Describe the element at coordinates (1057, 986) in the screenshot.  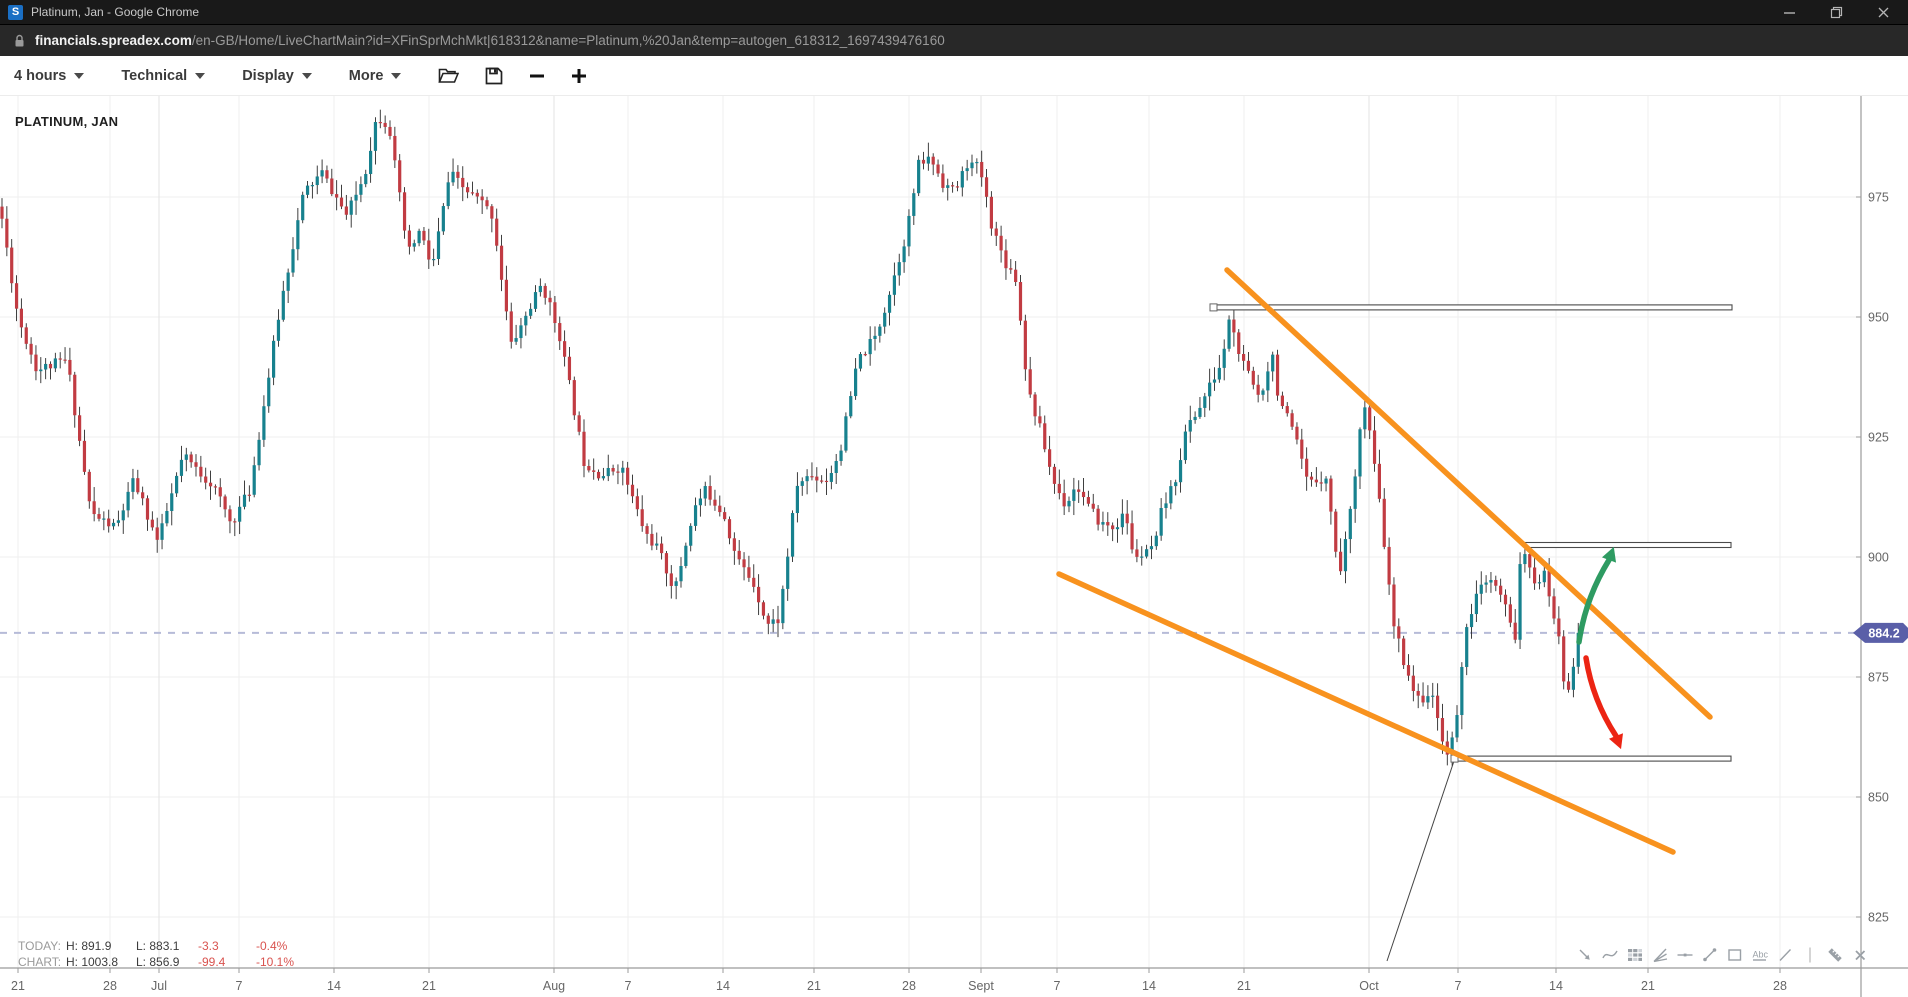
I see `x-axis-label: 7` at that location.